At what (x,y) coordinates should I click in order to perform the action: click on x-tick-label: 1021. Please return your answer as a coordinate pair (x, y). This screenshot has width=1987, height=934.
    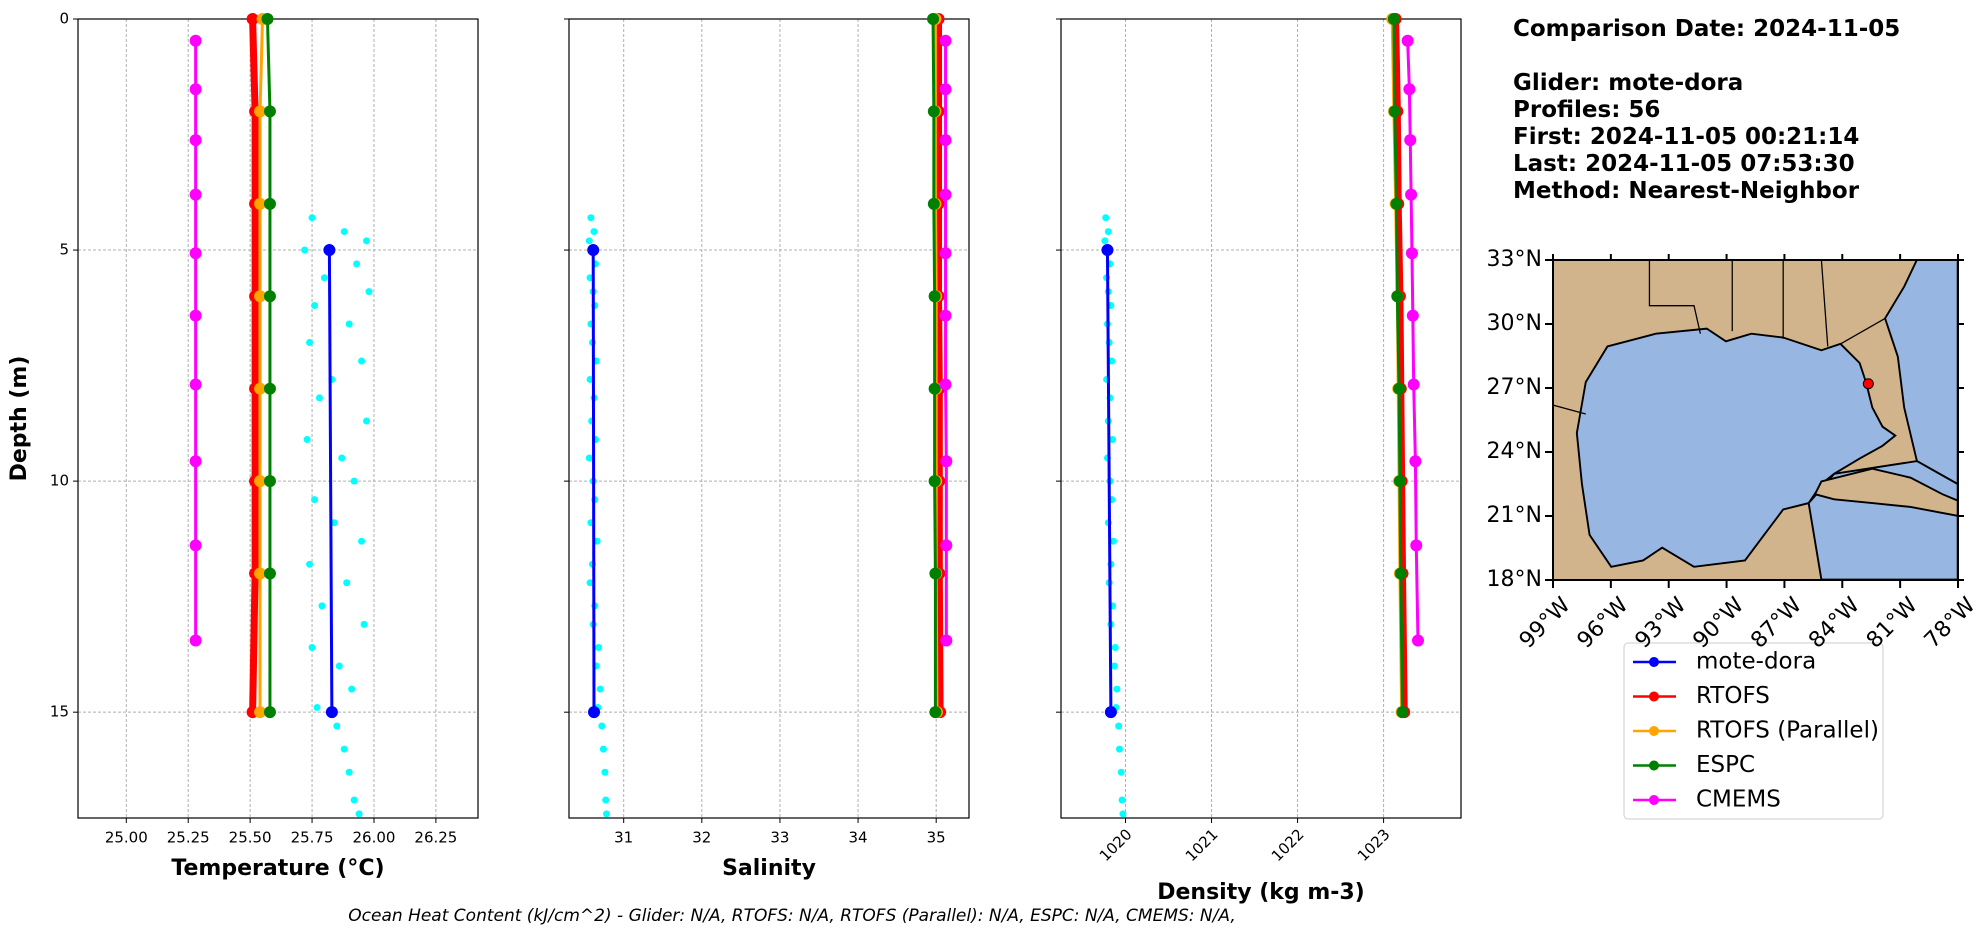
    Looking at the image, I should click on (1202, 845).